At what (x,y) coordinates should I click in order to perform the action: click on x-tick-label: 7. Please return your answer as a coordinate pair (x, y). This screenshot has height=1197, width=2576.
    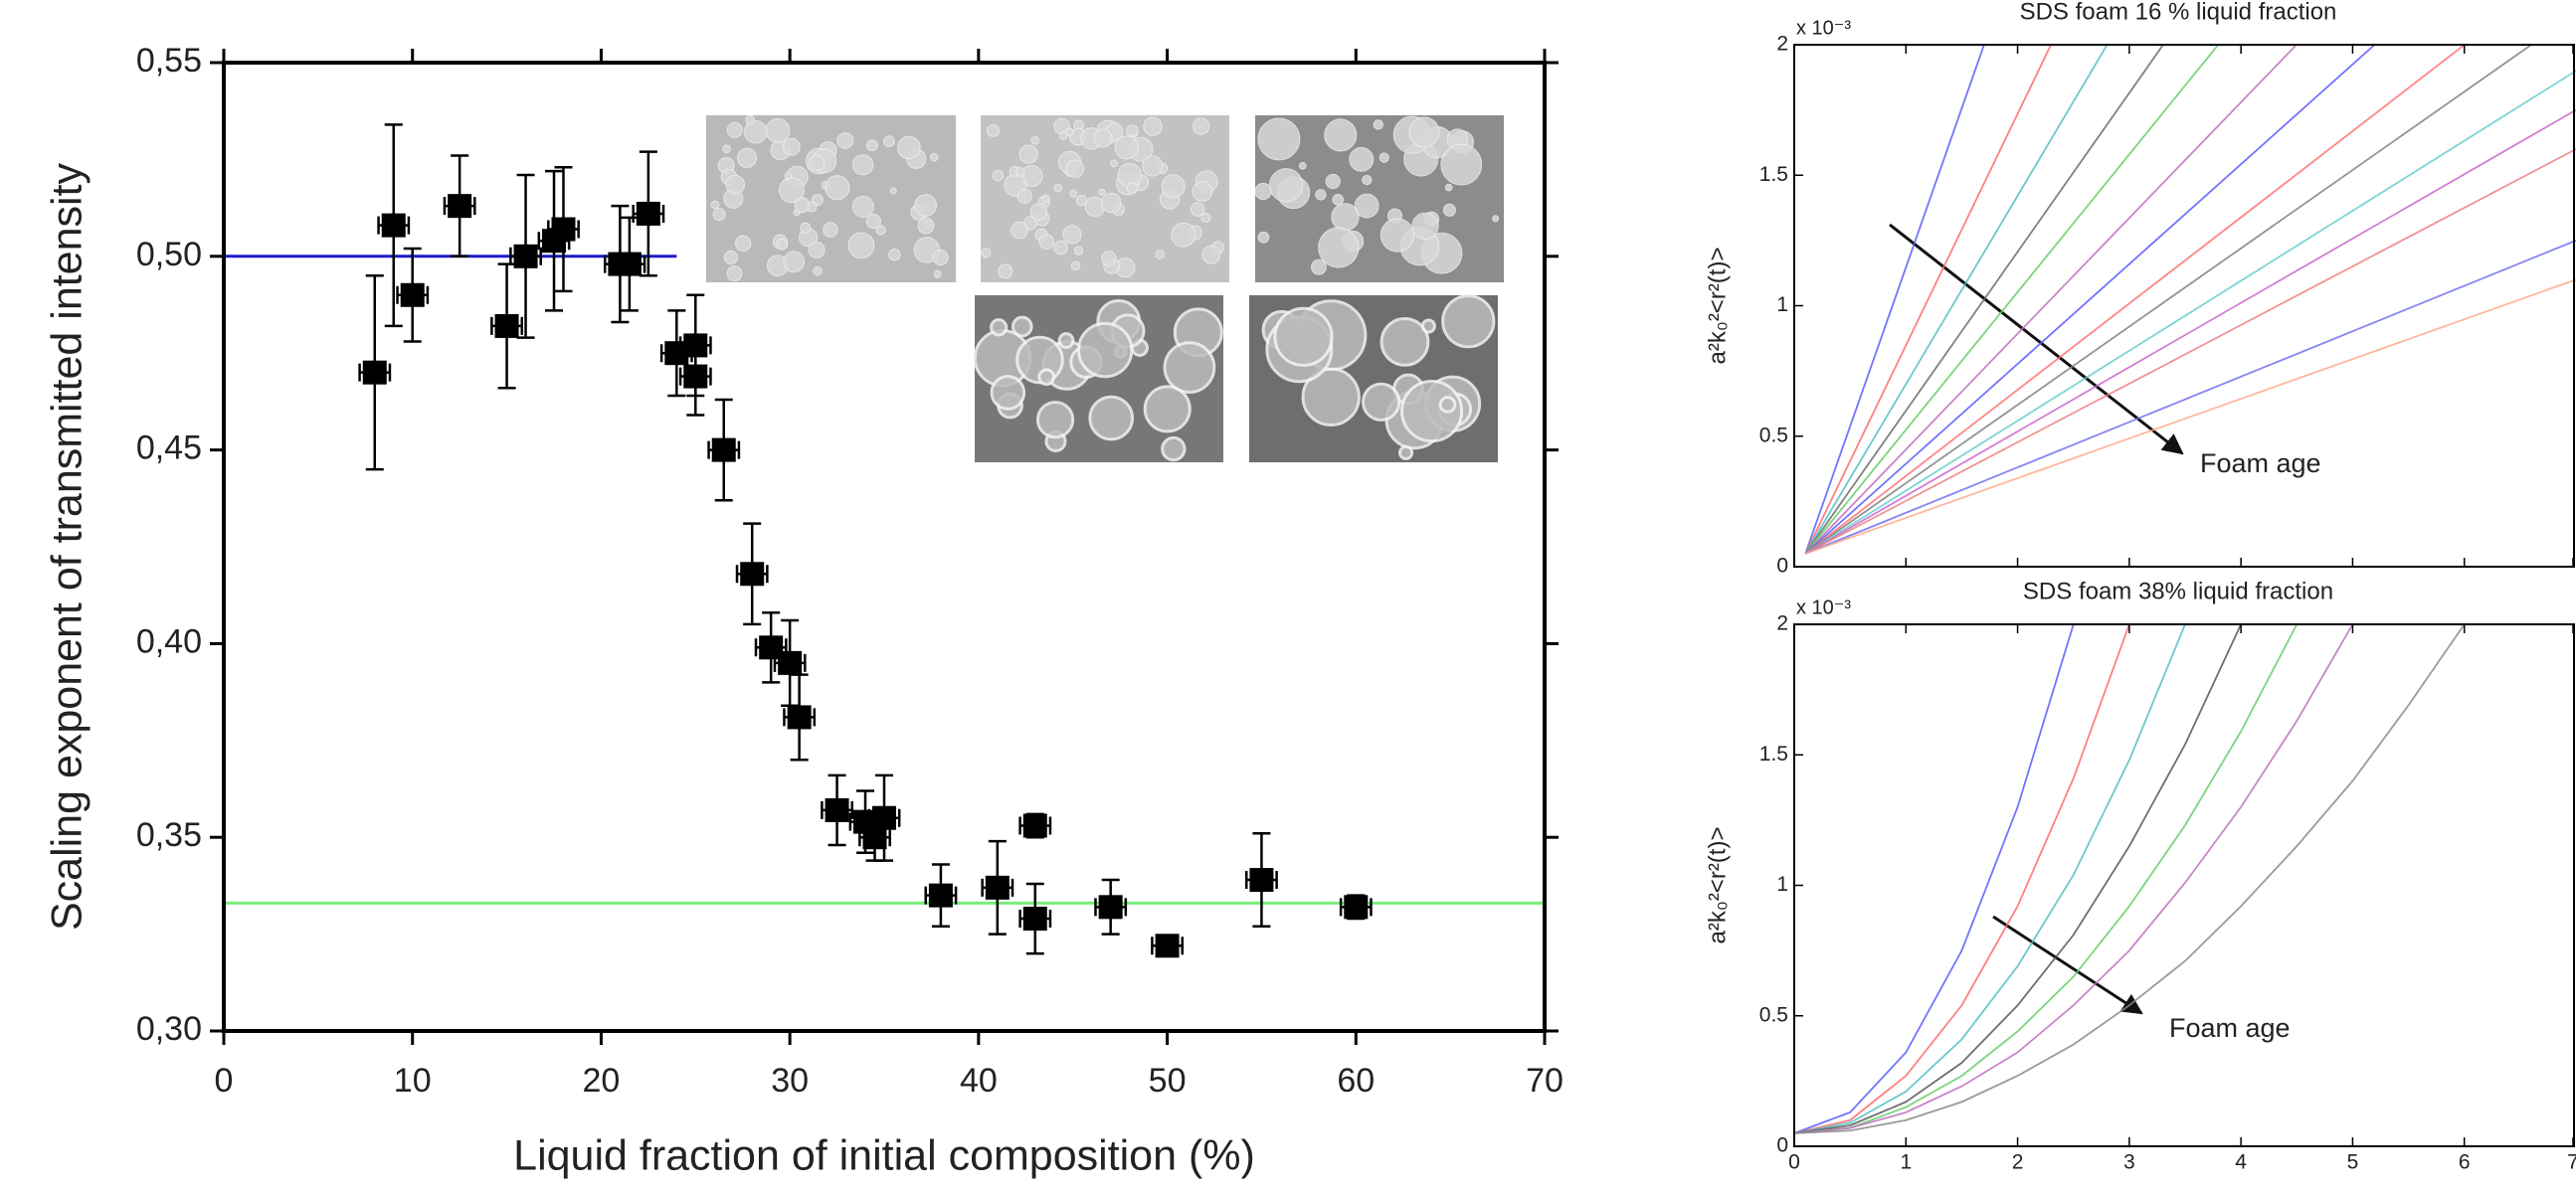
    Looking at the image, I should click on (2571, 1162).